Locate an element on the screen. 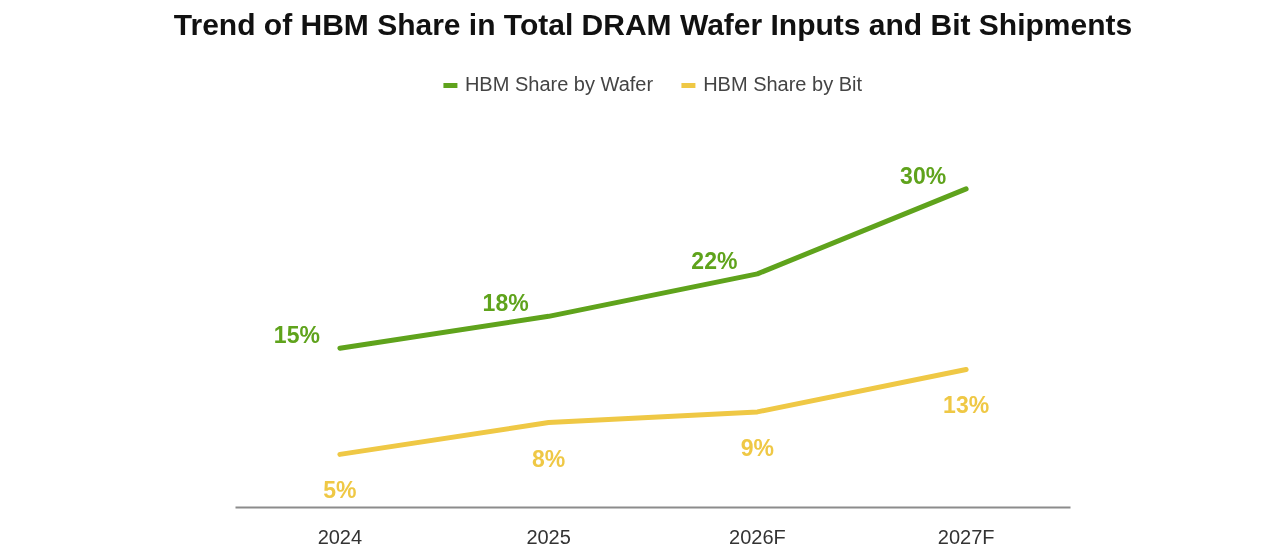 The image size is (1279, 557). legend-label: HBM Share by Wafer is located at coordinates (559, 84).